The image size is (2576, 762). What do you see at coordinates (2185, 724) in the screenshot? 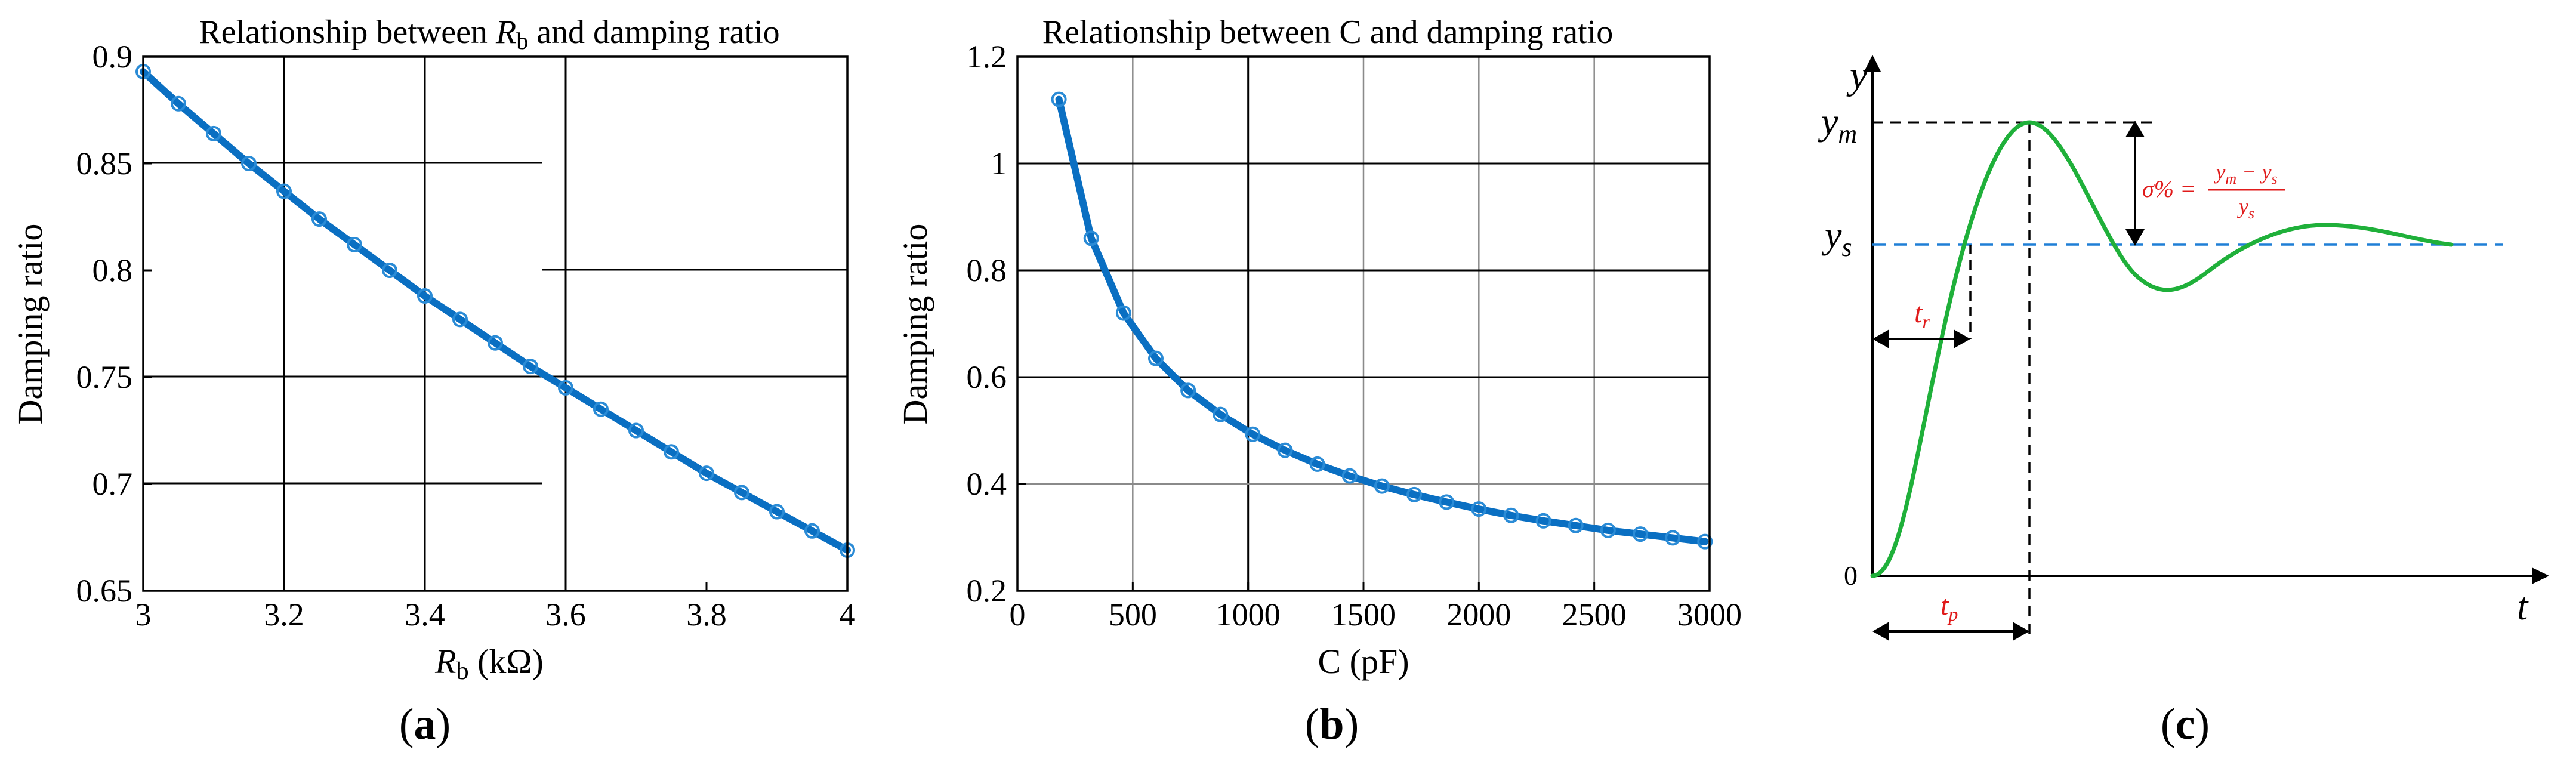
I see `panel-label-c: (c)` at bounding box center [2185, 724].